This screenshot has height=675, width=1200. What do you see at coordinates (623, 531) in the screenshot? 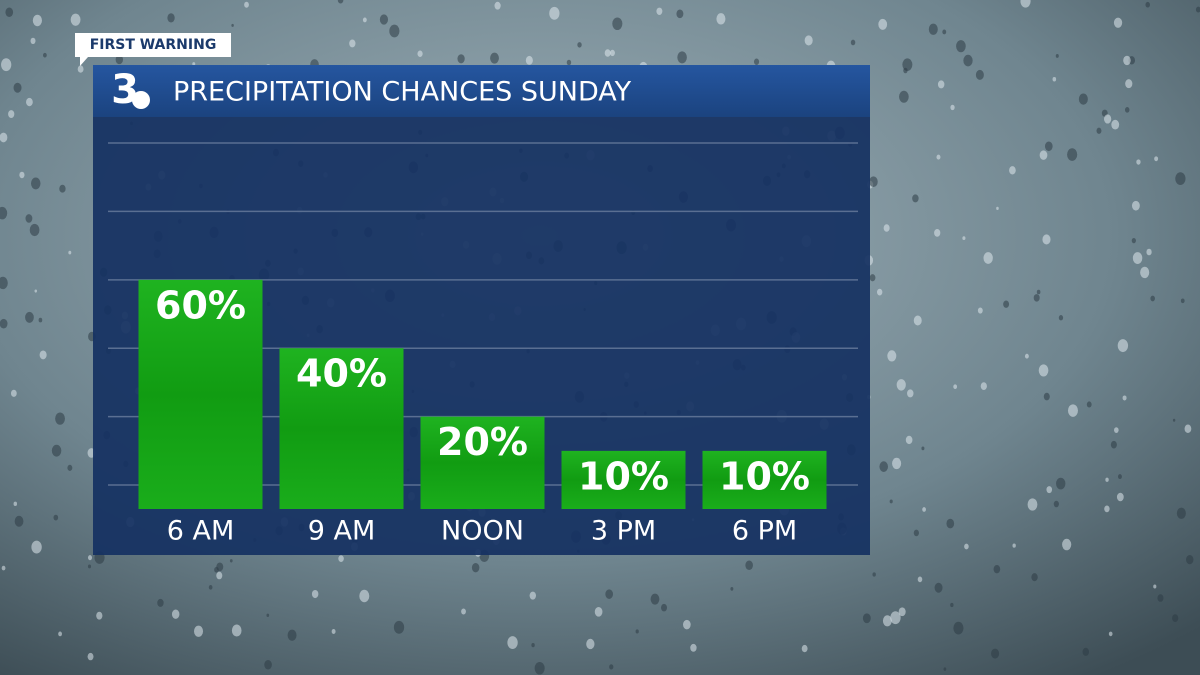
I see `x-tick-label: 3 PM` at bounding box center [623, 531].